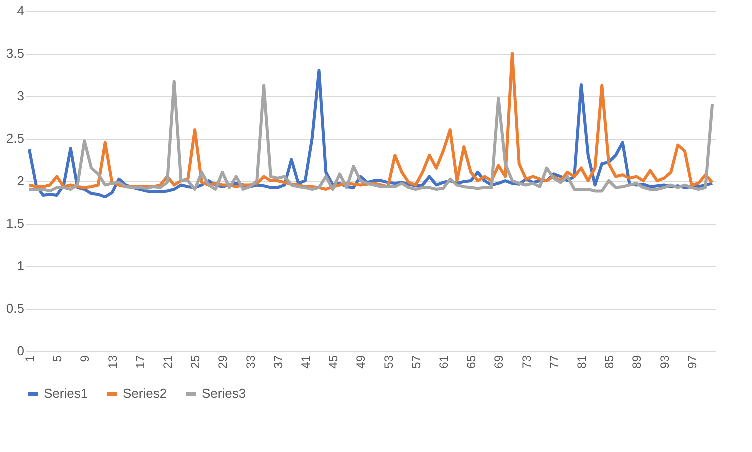 This screenshot has width=752, height=452. What do you see at coordinates (29, 358) in the screenshot?
I see `x-tick-label: 1` at bounding box center [29, 358].